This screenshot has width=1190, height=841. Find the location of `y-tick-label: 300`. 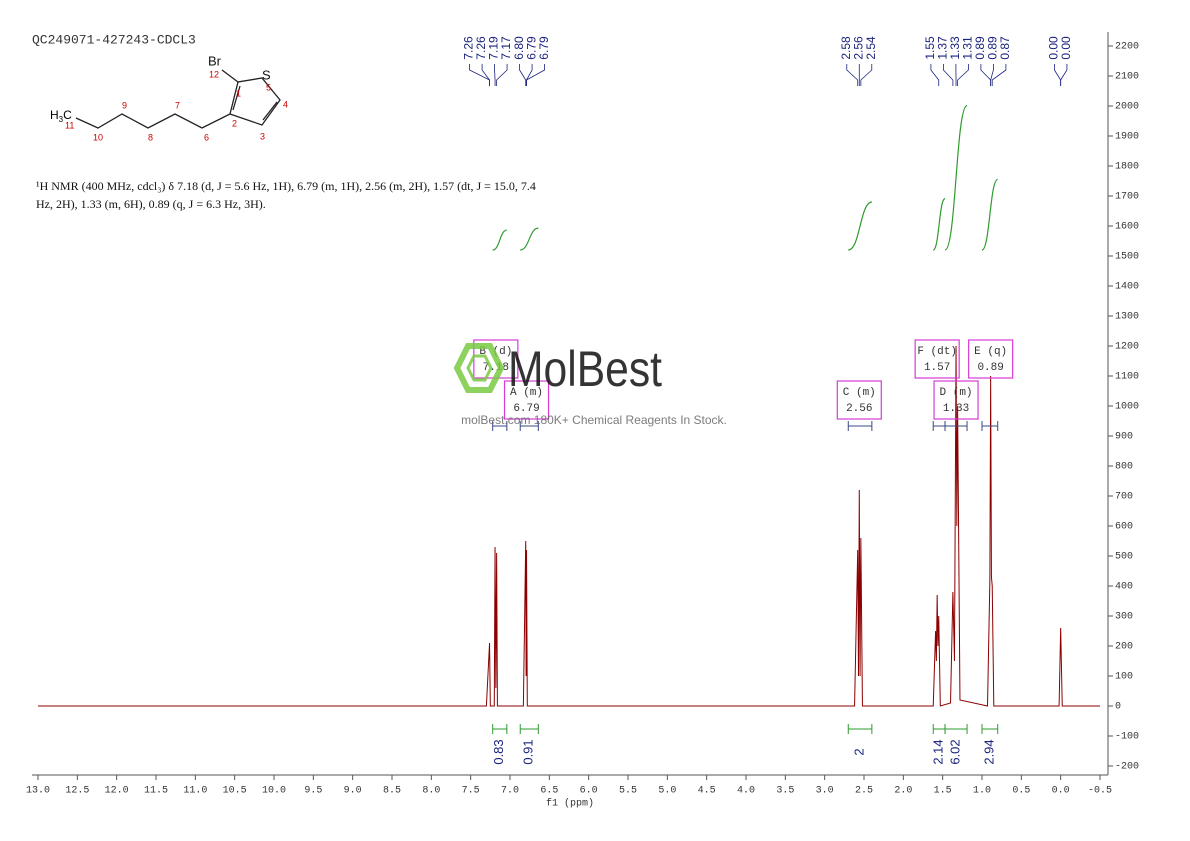

y-tick-label: 300 is located at coordinates (1124, 617).